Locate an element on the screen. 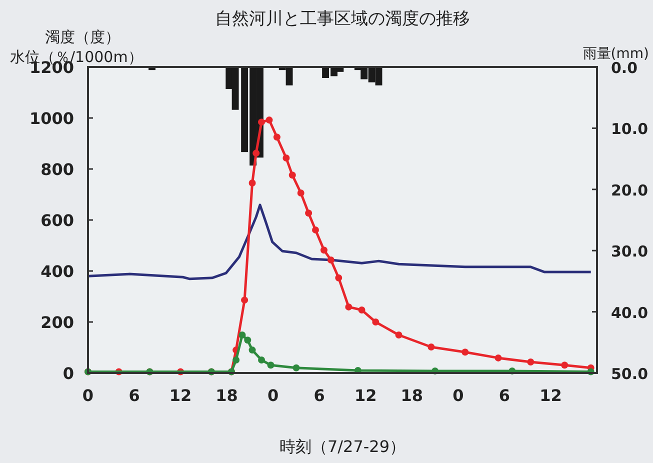 Image resolution: width=653 pixels, height=463 pixels. y-tick-label: 1000 is located at coordinates (51, 118).